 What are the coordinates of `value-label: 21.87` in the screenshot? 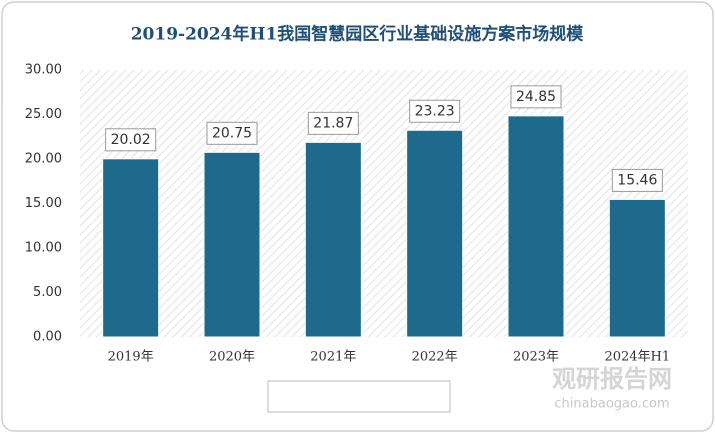 It's located at (333, 123).